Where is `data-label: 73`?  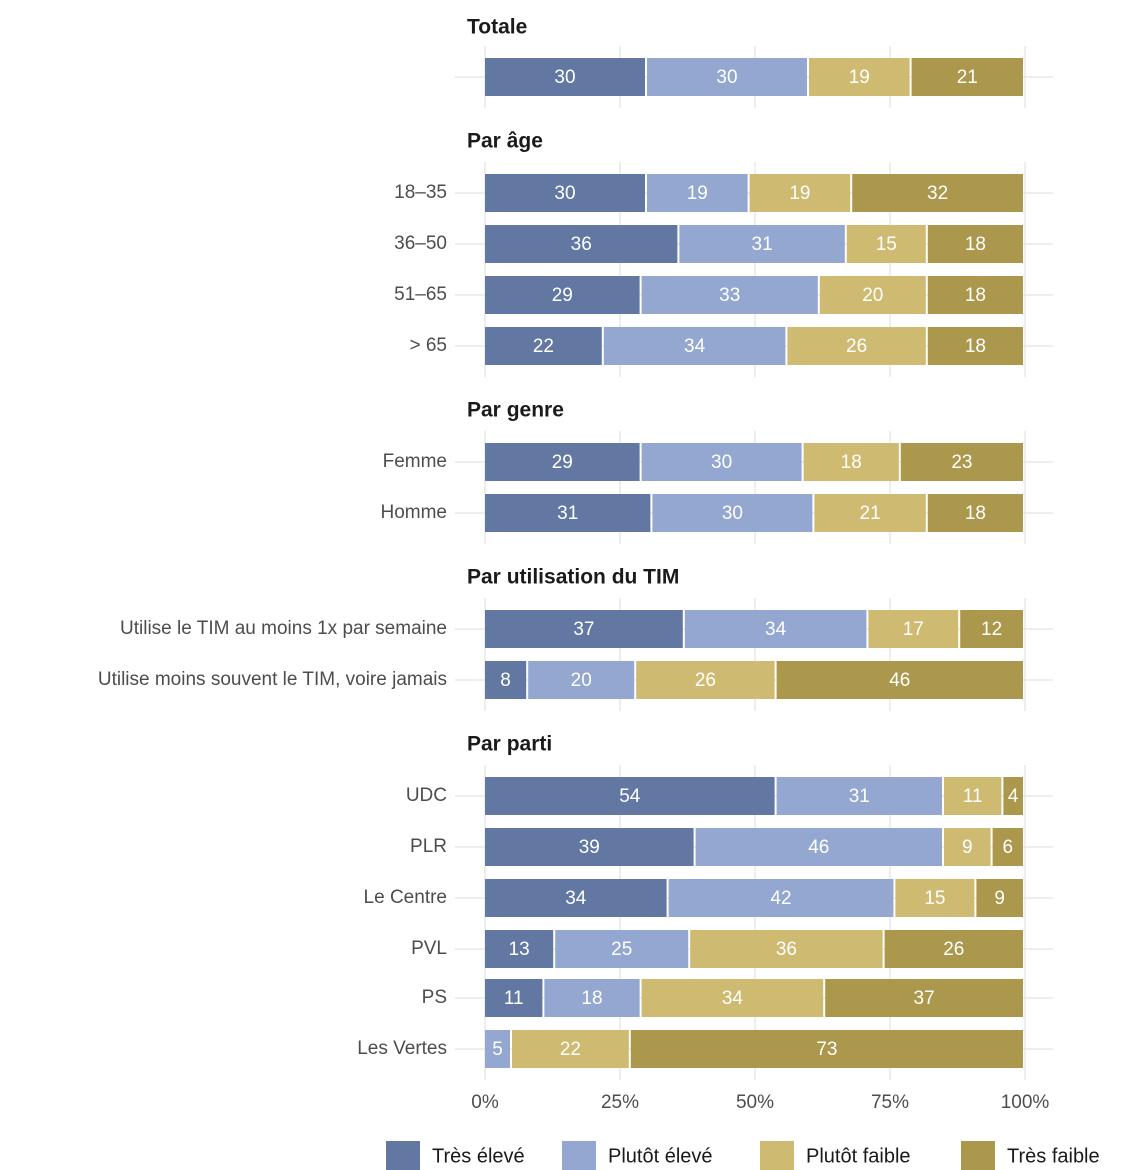 data-label: 73 is located at coordinates (826, 1049).